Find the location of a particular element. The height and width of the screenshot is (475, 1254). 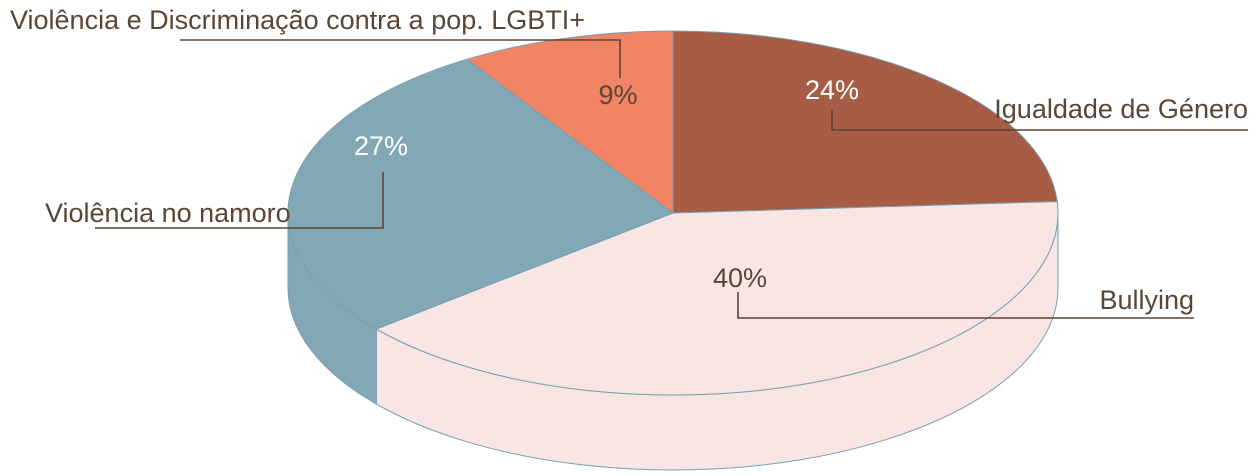

category-label: Violência no namoro is located at coordinates (168, 213).